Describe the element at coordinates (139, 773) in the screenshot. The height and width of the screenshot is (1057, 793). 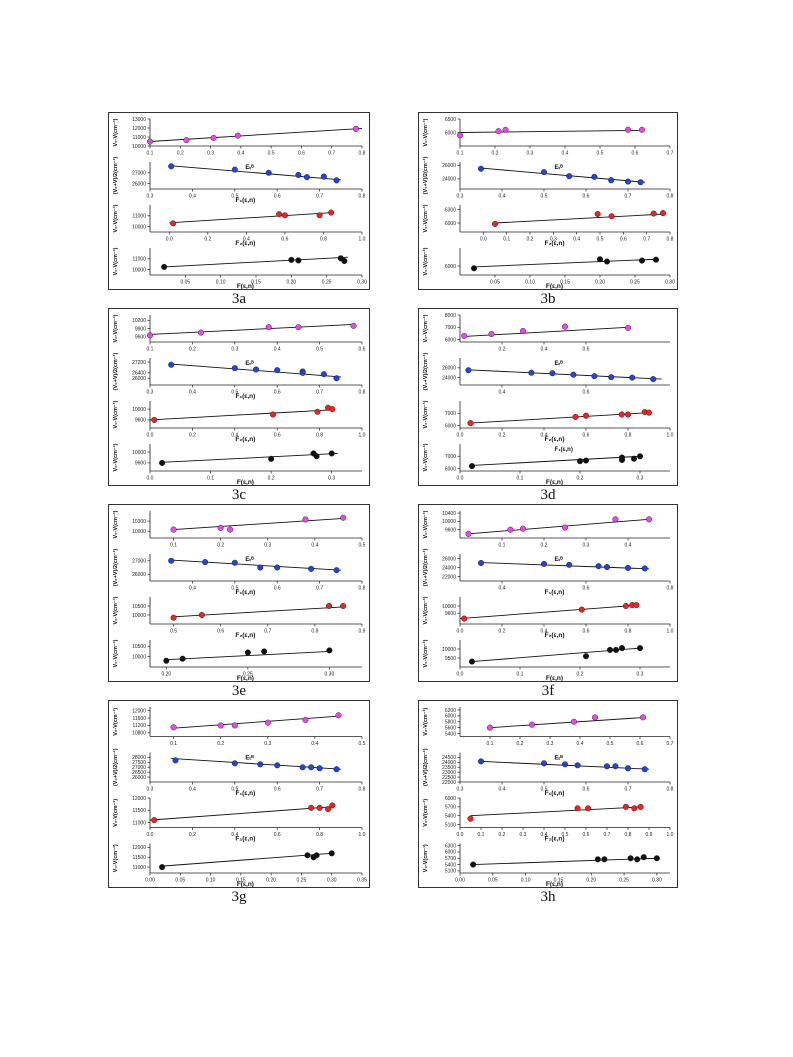
I see `y-tick-label: 26500` at that location.